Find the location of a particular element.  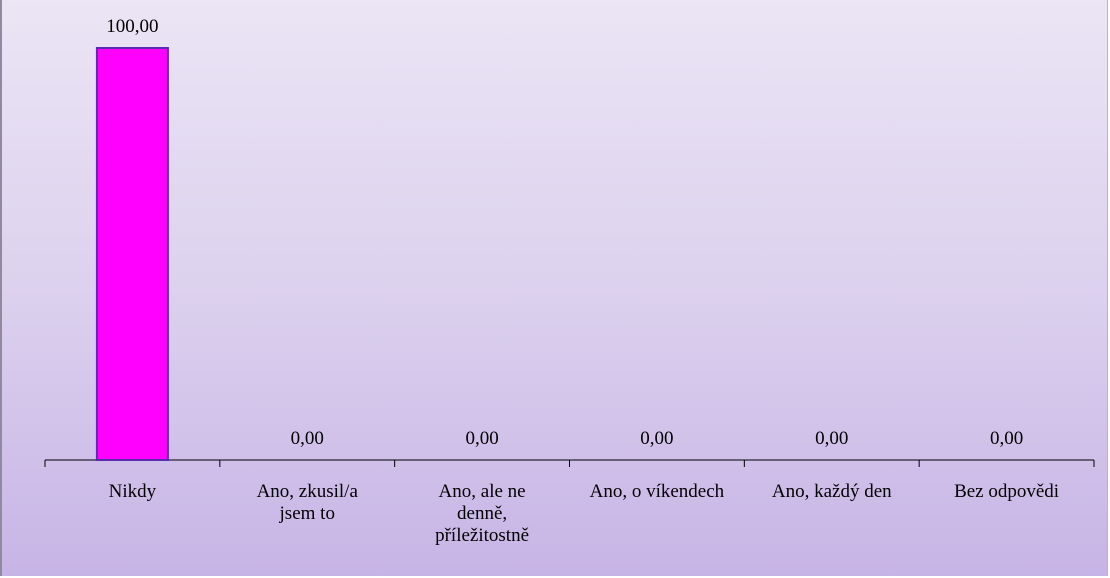

category-label: Bez odpovědi is located at coordinates (1006, 491).